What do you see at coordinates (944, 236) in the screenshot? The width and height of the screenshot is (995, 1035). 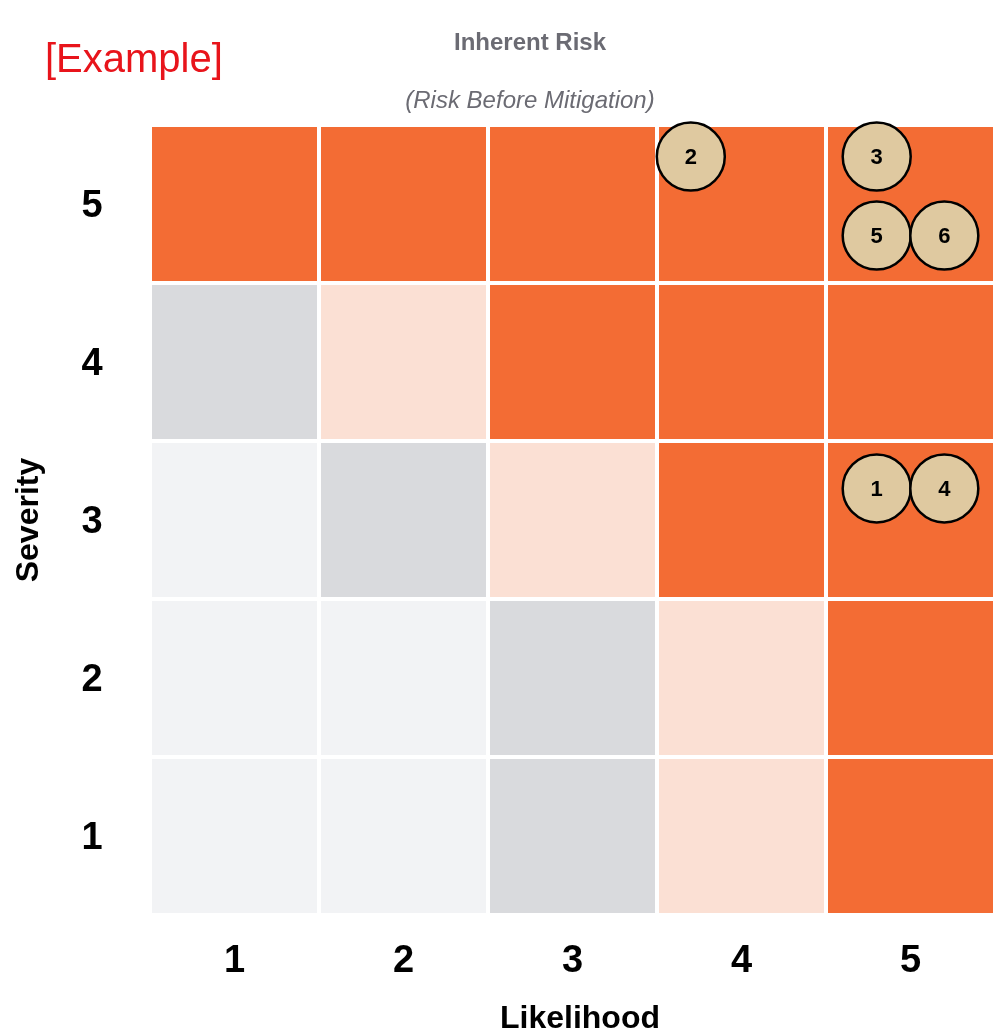 I see `series-label: 6` at bounding box center [944, 236].